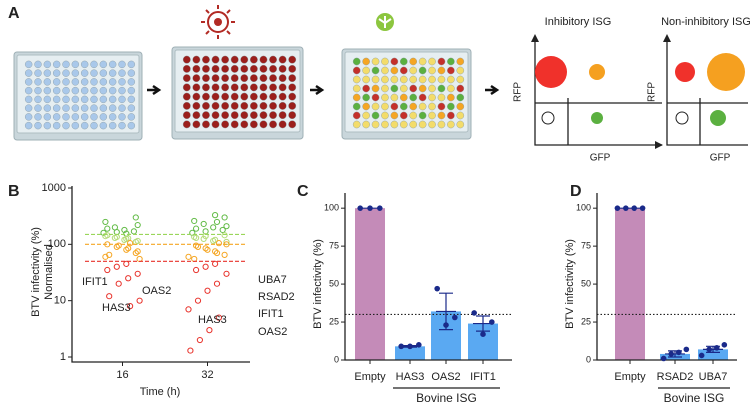 Image resolution: width=750 pixels, height=404 pixels. I want to click on step-arrows, so click(323, 90).